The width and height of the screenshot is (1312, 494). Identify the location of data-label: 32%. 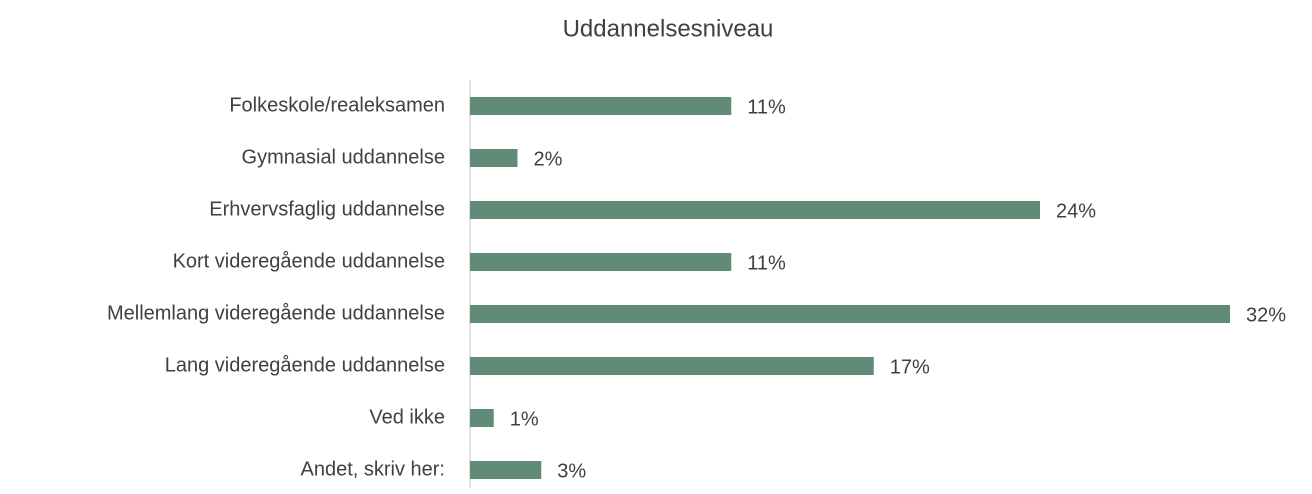
(1266, 315).